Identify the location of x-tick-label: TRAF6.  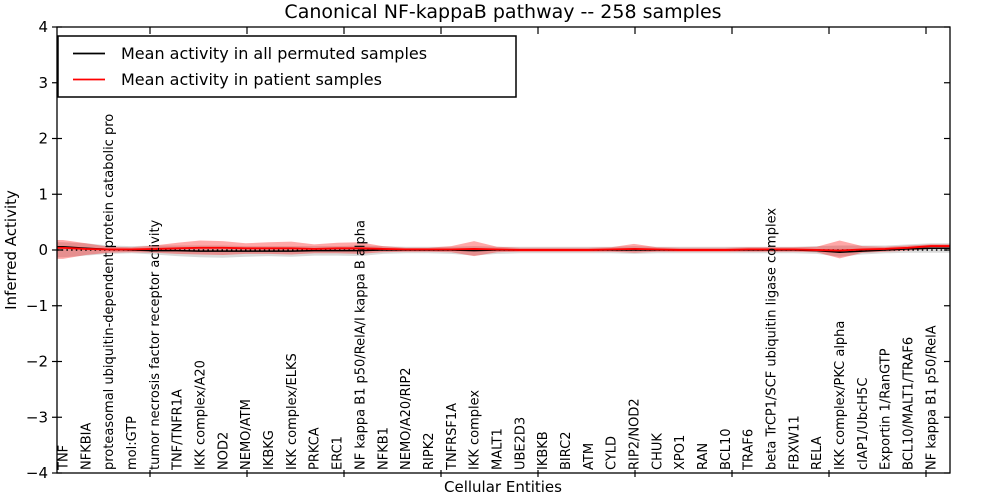
(749, 450).